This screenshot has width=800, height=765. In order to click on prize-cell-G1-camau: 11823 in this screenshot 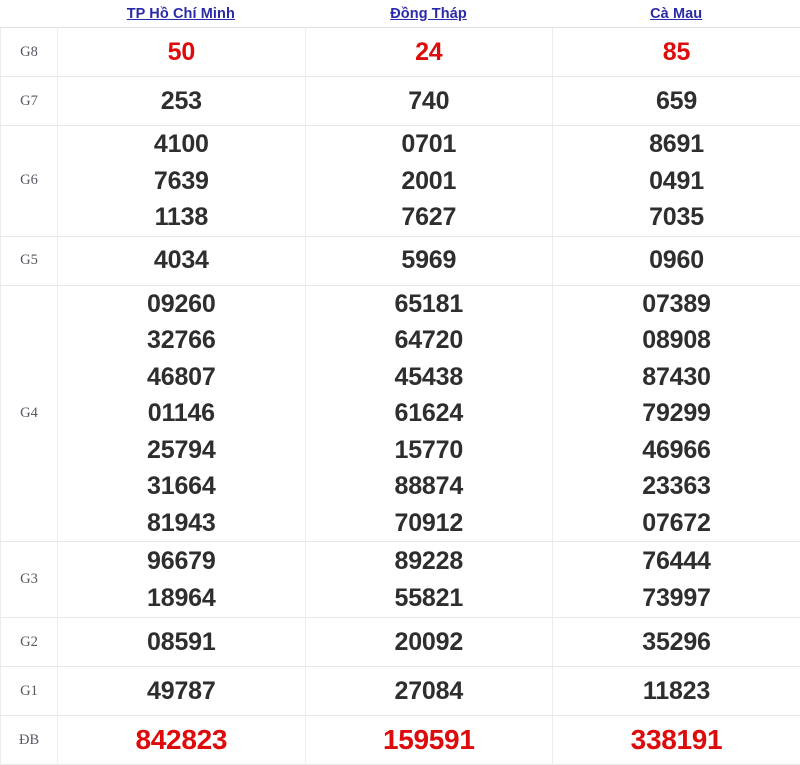, I will do `click(676, 691)`.